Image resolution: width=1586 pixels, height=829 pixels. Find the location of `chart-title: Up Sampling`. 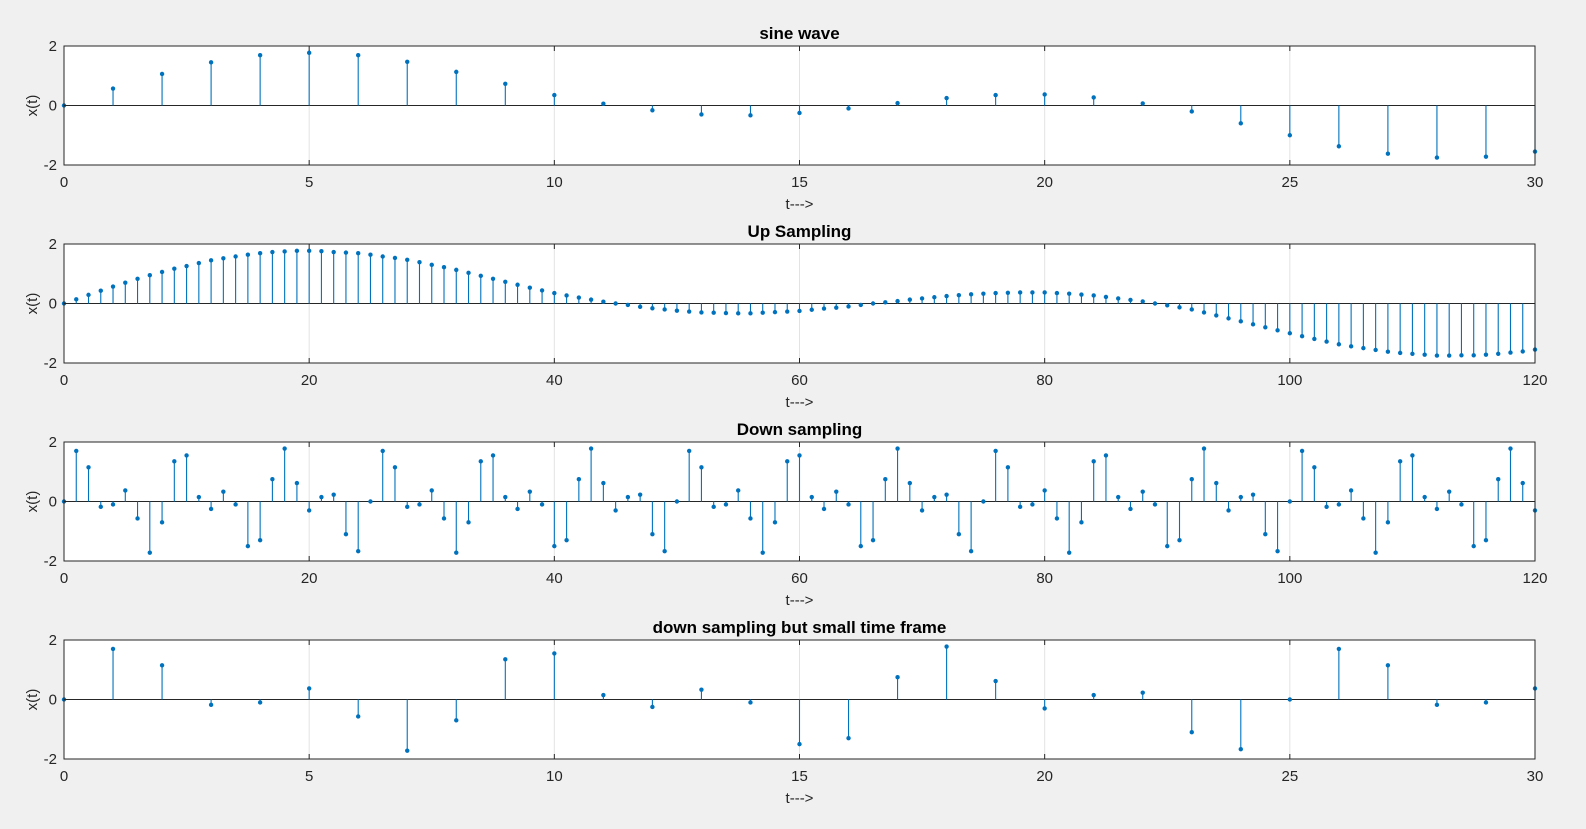

chart-title: Up Sampling is located at coordinates (800, 231).